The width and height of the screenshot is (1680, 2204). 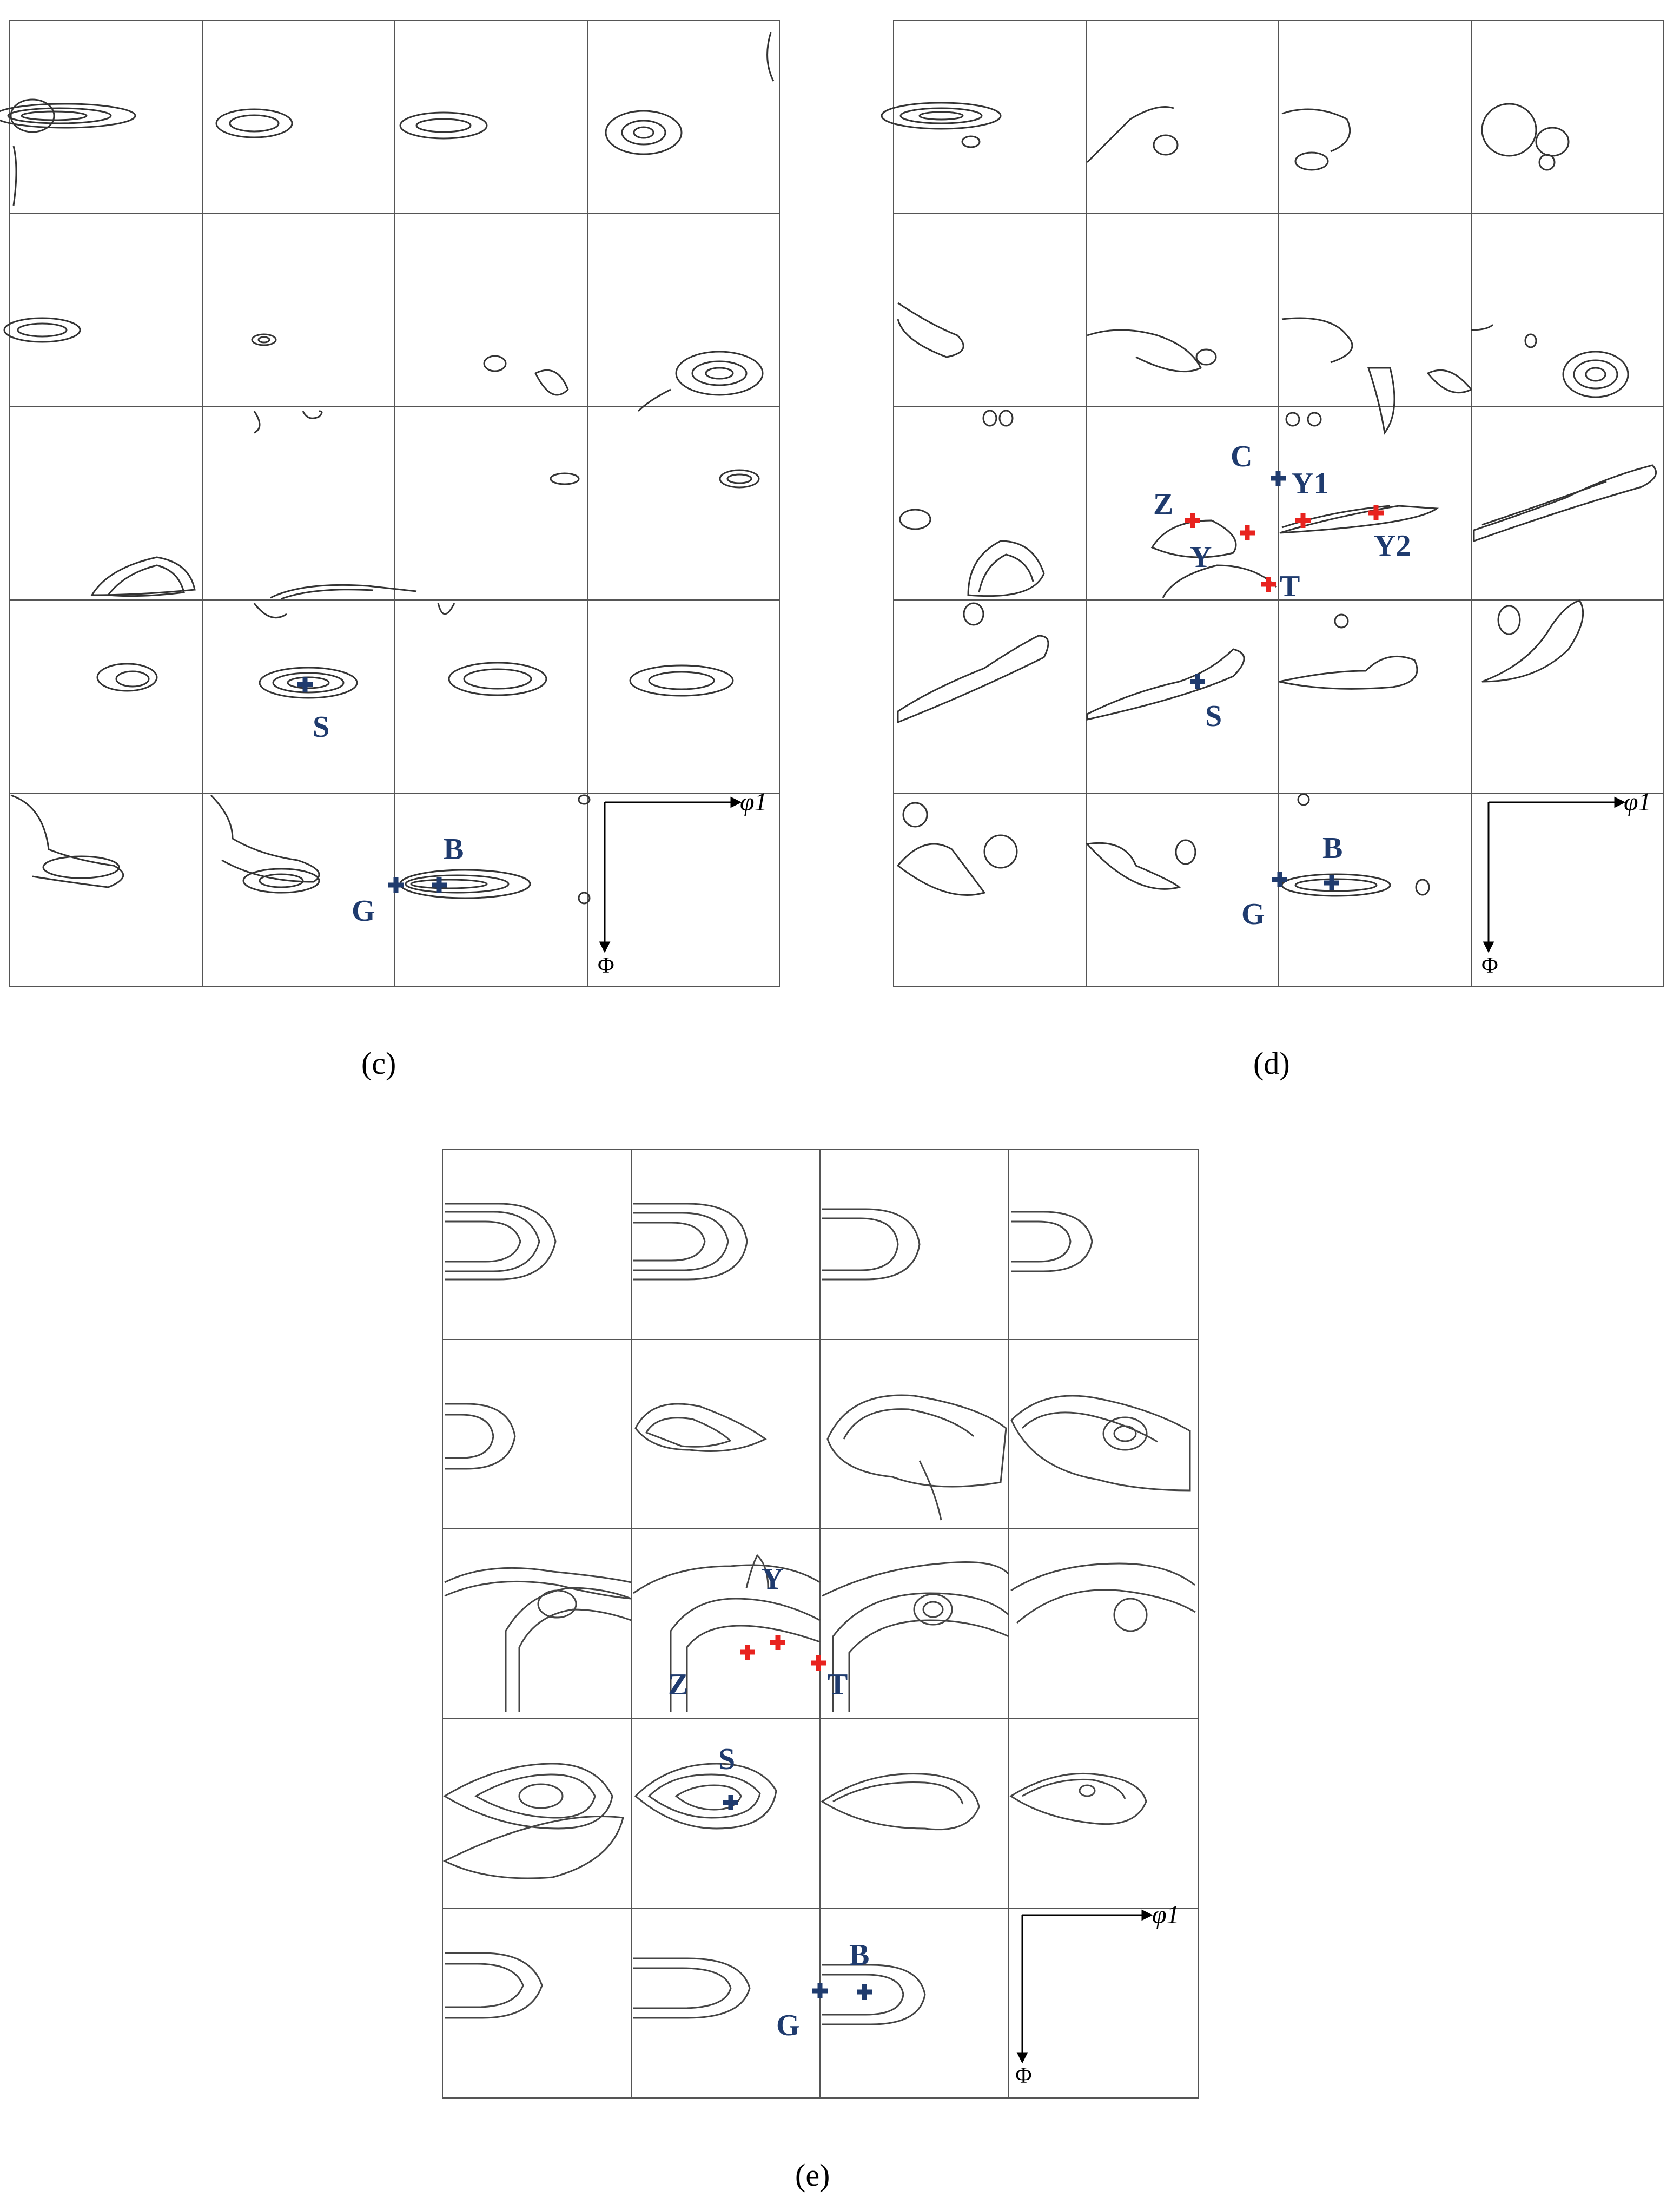 What do you see at coordinates (1166, 1915) in the screenshot?
I see `panel-e-x-axis-label: φ1` at bounding box center [1166, 1915].